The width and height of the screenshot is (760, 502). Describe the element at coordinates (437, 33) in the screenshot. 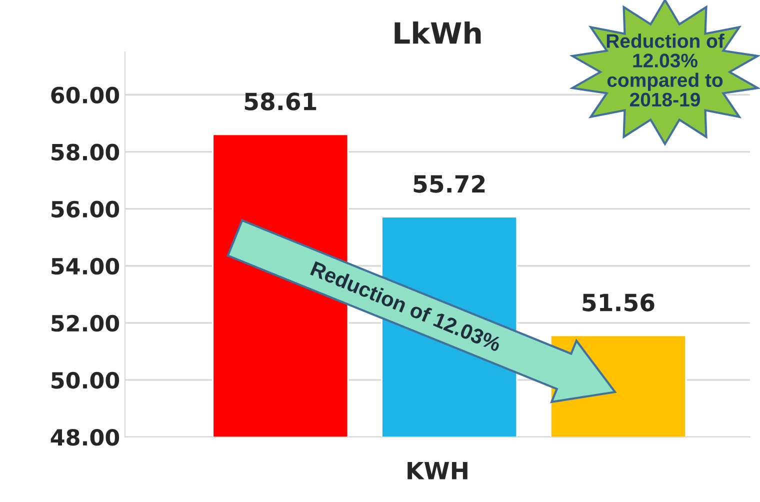

I see `chart-title: LkWh` at that location.